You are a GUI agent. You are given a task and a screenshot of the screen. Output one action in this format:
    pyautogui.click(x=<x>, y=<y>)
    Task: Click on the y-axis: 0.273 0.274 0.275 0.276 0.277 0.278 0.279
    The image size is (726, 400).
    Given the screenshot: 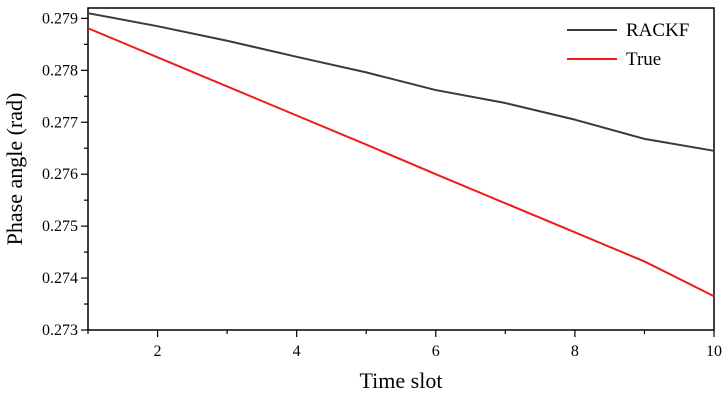 What is the action you would take?
    pyautogui.click(x=65, y=174)
    